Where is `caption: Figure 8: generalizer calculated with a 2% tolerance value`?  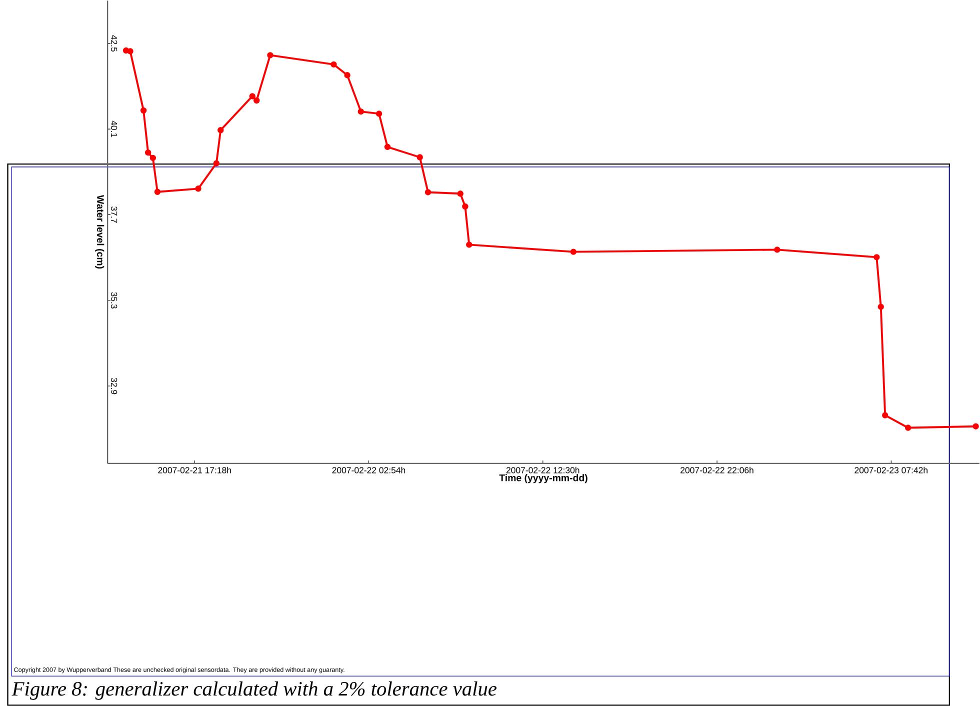 caption: Figure 8: generalizer calculated with a 2% tolerance value is located at coordinates (254, 690).